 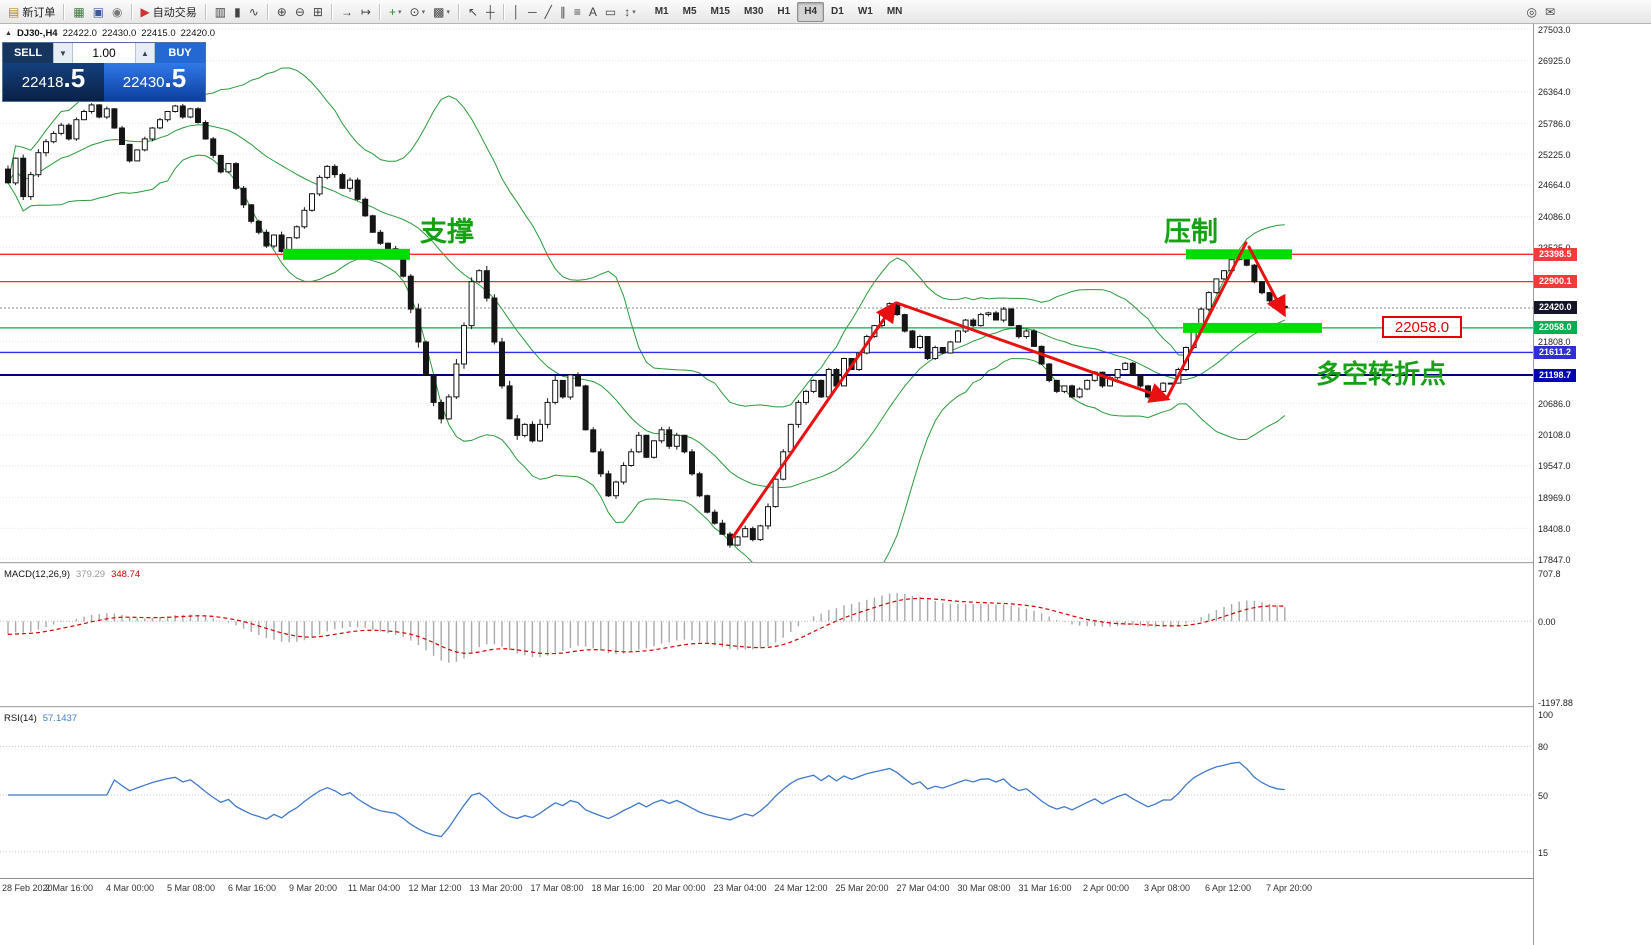 I want to click on chart-shift-icon: ↦, so click(x=366, y=12).